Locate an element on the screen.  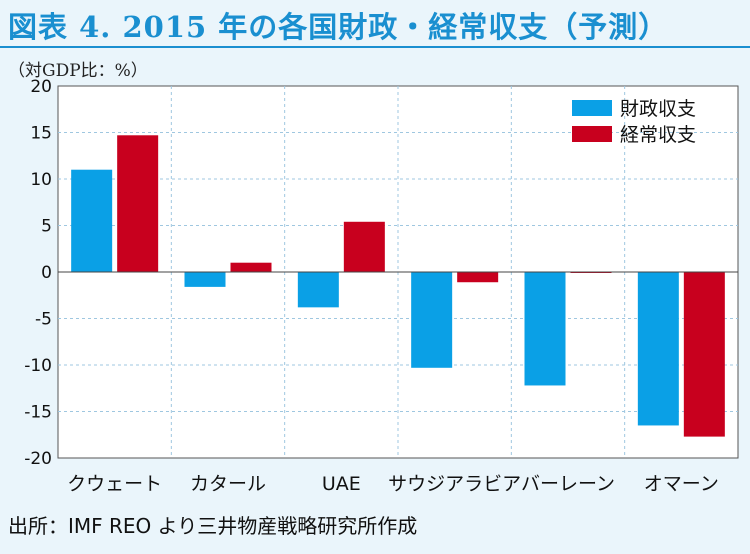
x-tick-labels: クウェート カタール UAE サウジアラビア バーレーン オマーン is located at coordinates (393, 484).